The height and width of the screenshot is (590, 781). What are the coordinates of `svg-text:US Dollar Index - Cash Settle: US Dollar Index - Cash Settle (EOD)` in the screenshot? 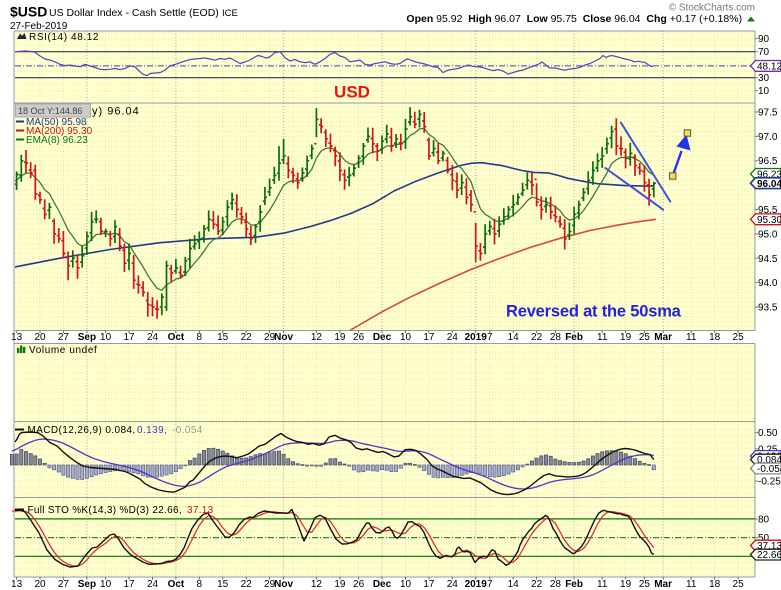 It's located at (134, 13).